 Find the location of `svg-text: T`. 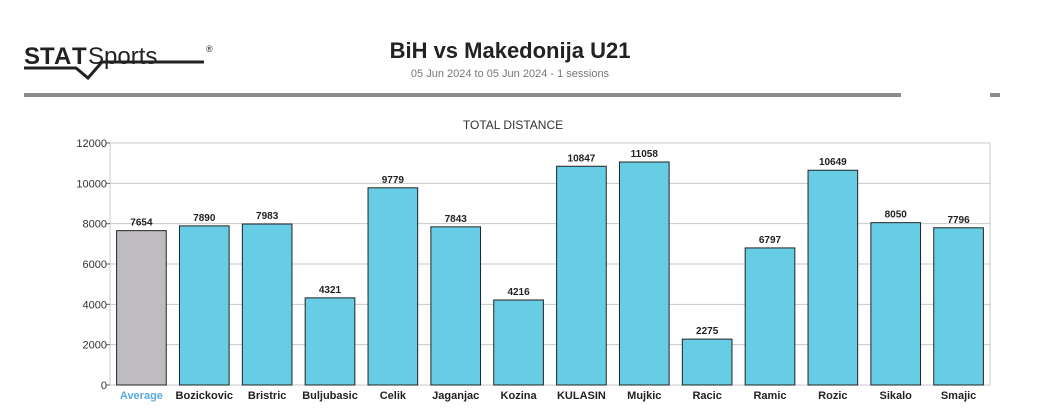

svg-text: T is located at coordinates (79, 56).